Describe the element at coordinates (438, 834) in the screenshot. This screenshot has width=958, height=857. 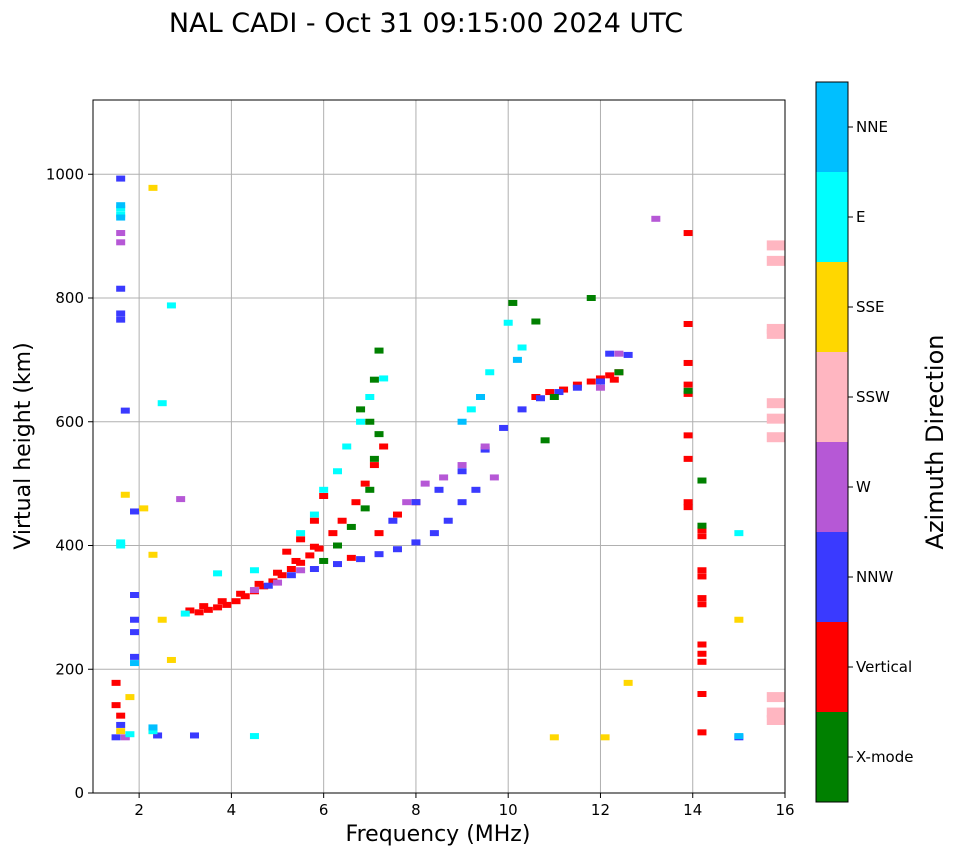
I see `x-axis-label: Frequency (MHz)` at that location.